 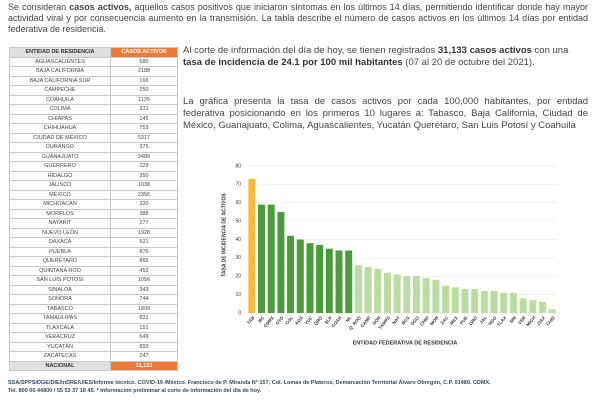 What do you see at coordinates (365, 321) in the screenshot?
I see `x-tick-label: CAMP` at bounding box center [365, 321].